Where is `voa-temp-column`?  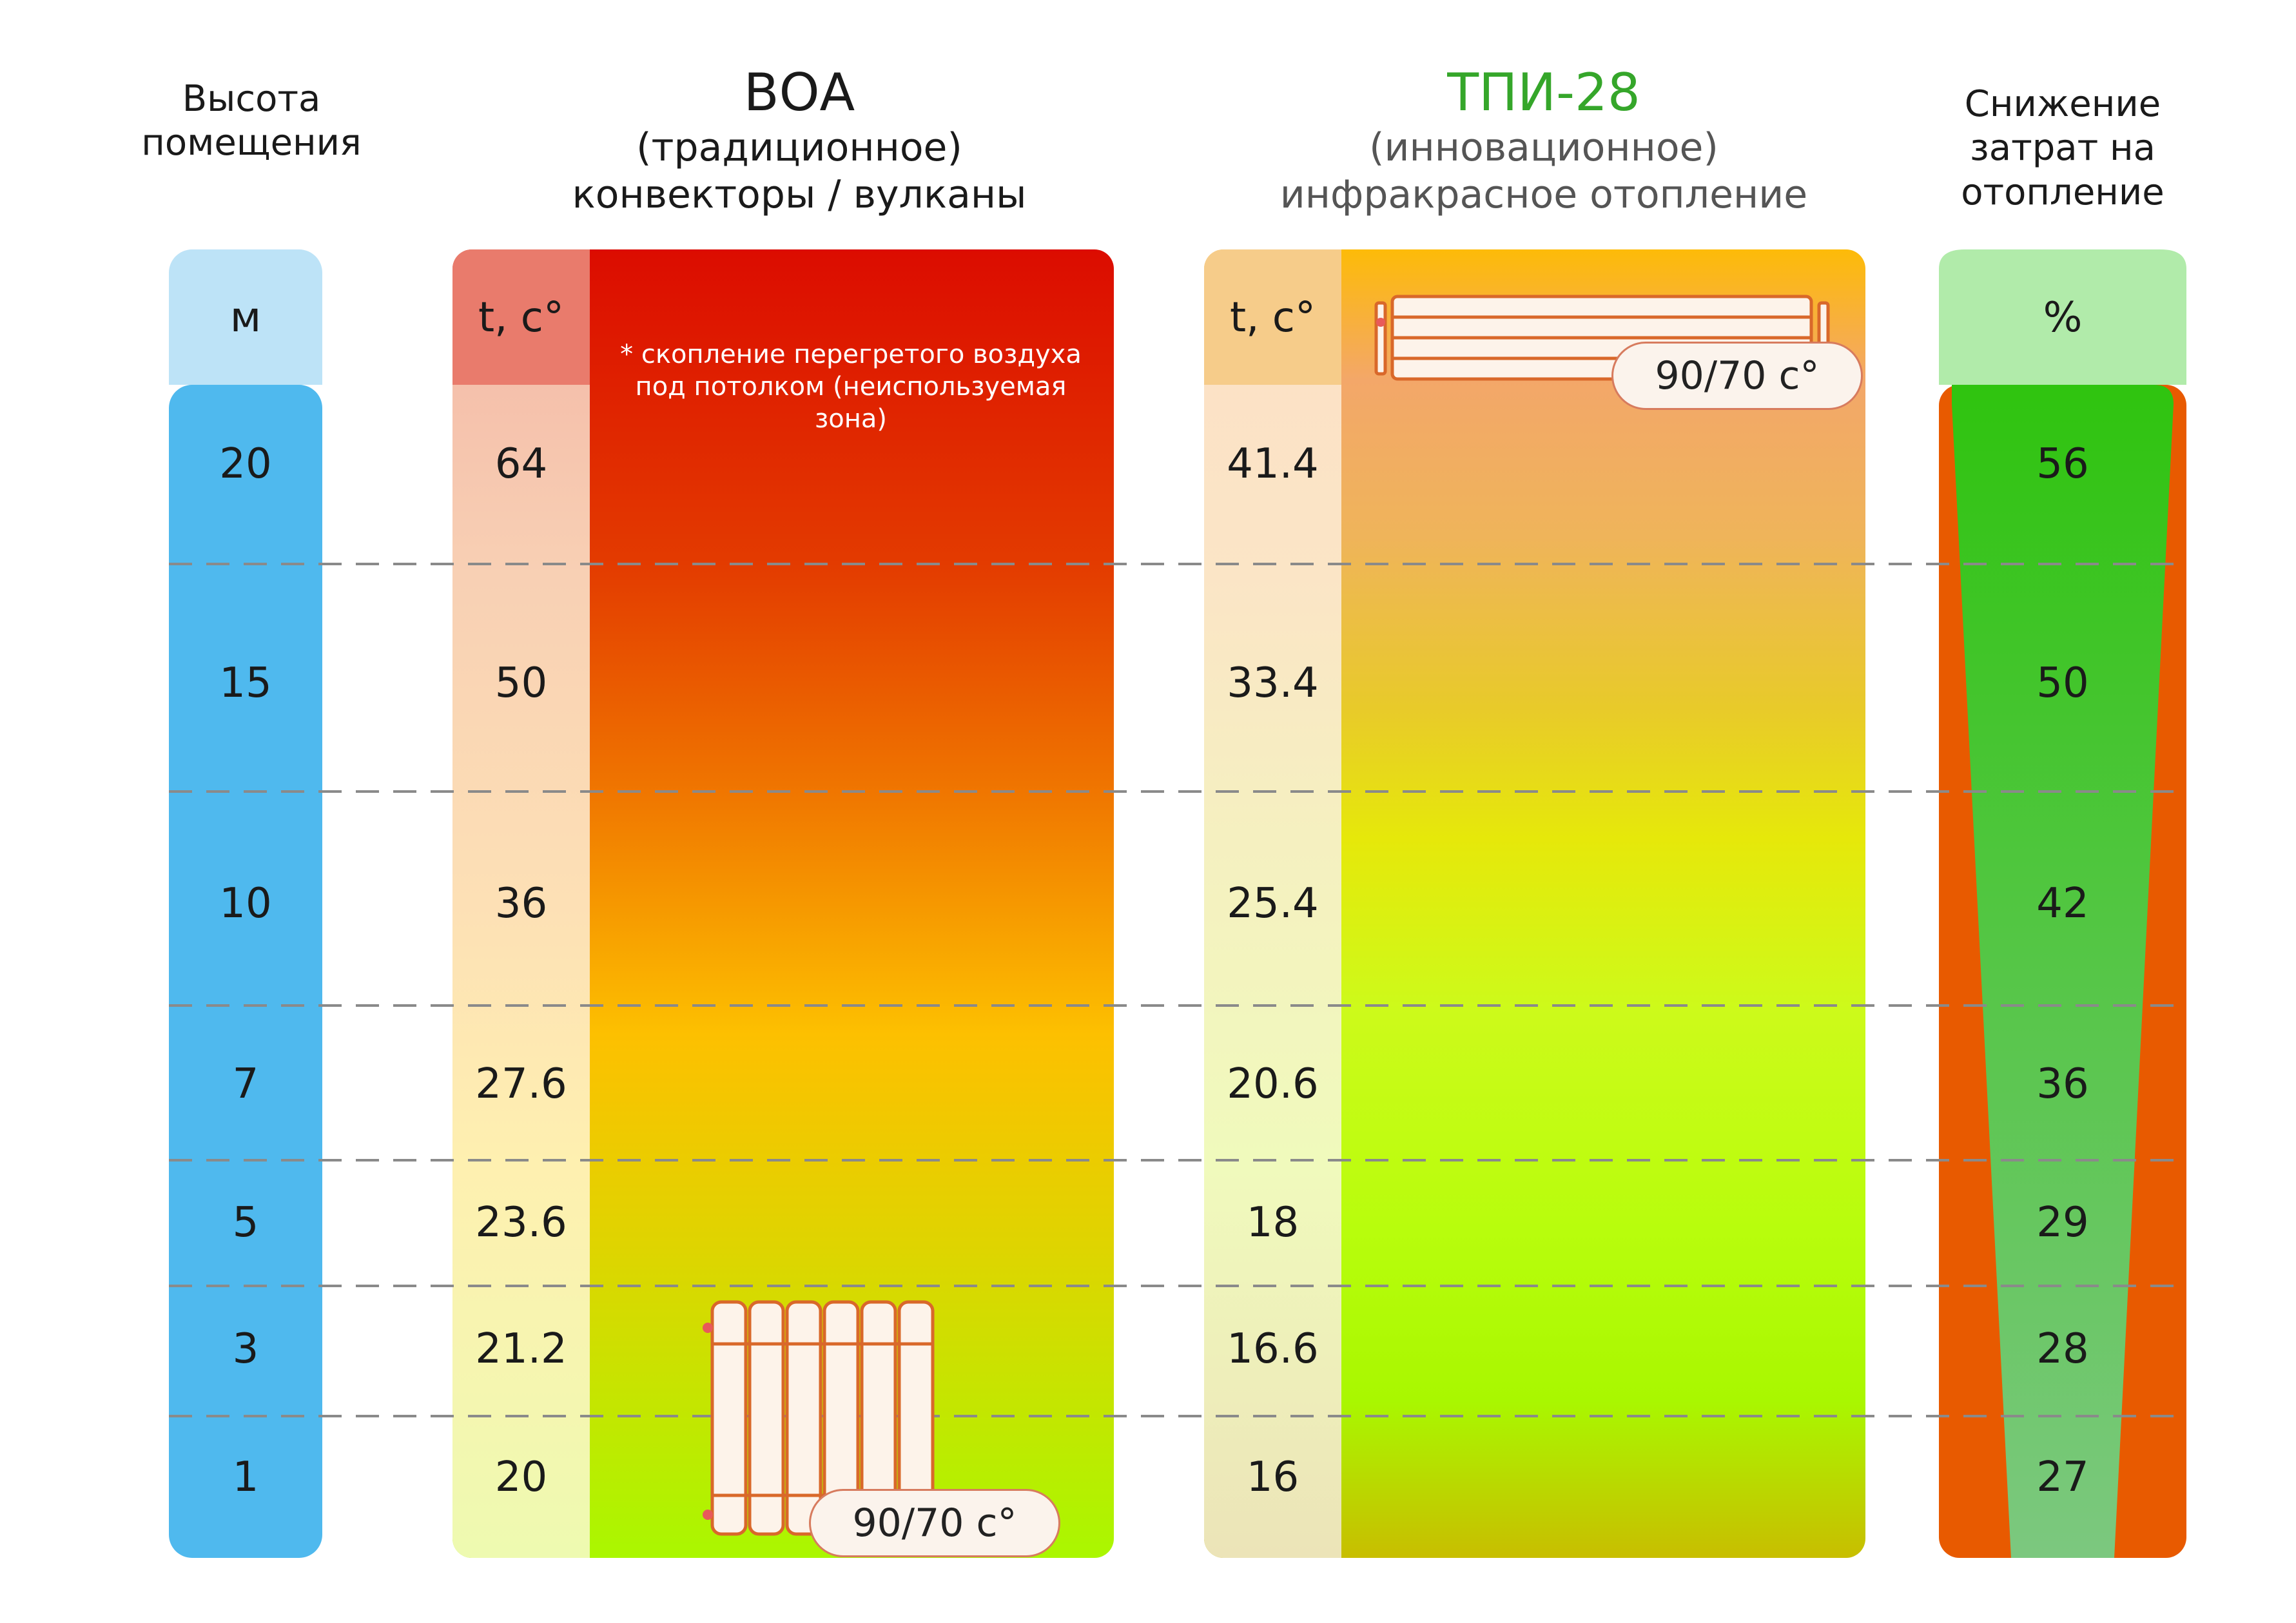
voa-temp-column is located at coordinates (521, 903).